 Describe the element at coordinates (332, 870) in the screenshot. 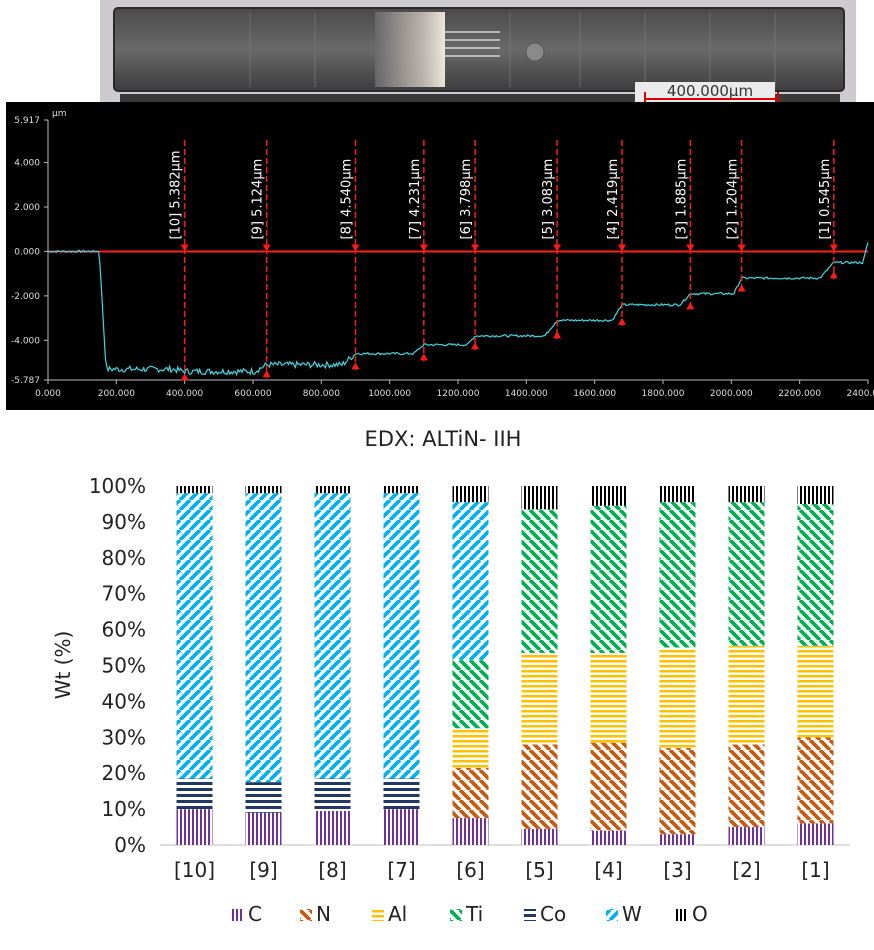

I see `x-tick-label: [8]` at that location.